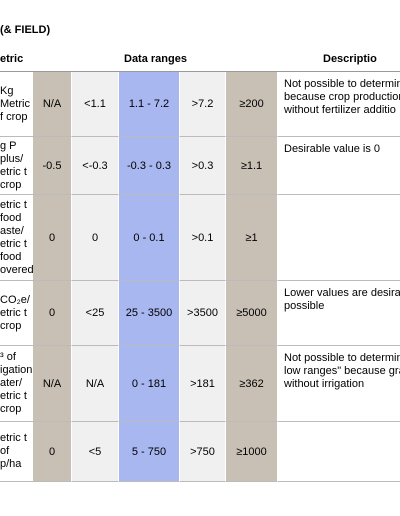 The height and width of the screenshot is (516, 400). What do you see at coordinates (95, 452) in the screenshot?
I see `range-cell: <5` at bounding box center [95, 452].